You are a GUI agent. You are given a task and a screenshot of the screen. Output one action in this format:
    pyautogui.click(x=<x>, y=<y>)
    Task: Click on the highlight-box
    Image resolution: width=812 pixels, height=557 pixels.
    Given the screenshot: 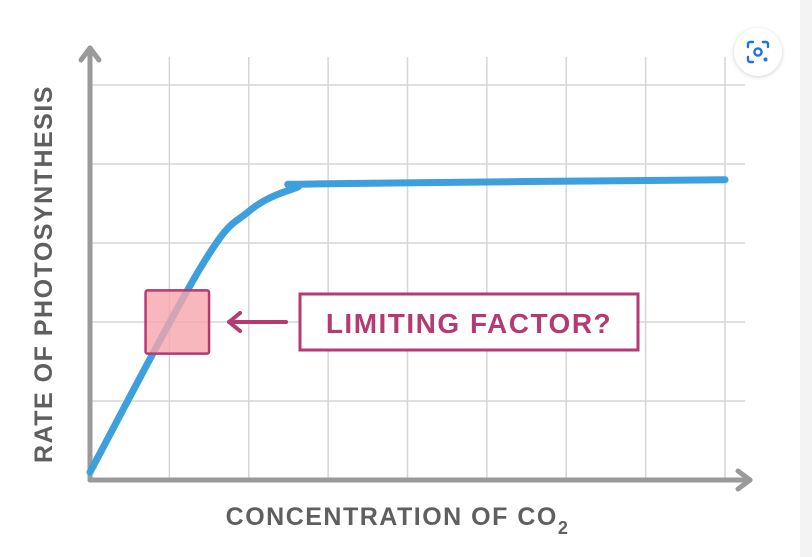 What is the action you would take?
    pyautogui.click(x=177, y=322)
    